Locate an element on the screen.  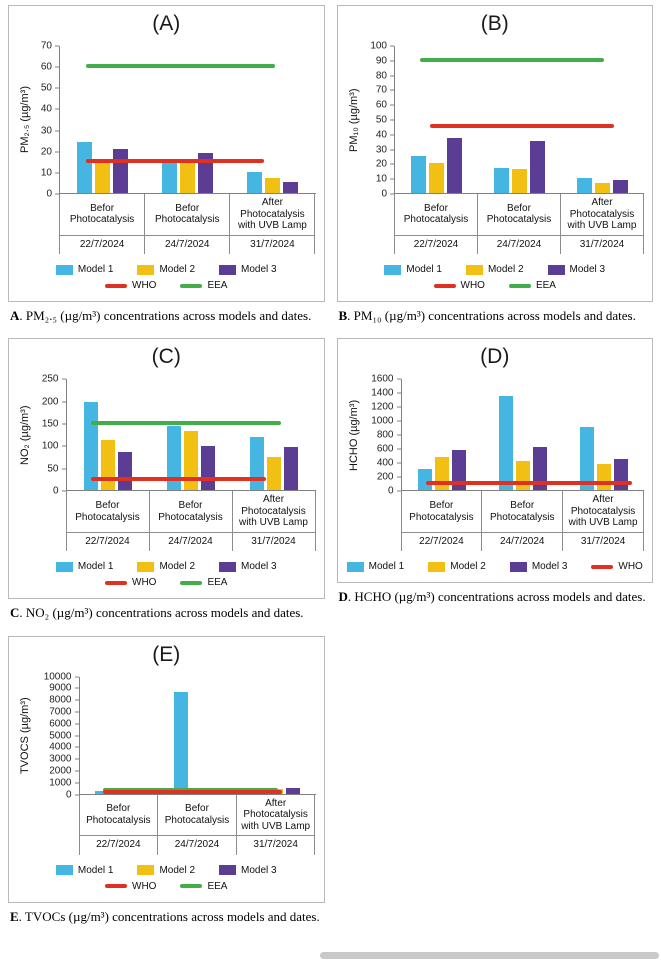
y-tick-label: 6000 is located at coordinates (60, 724).